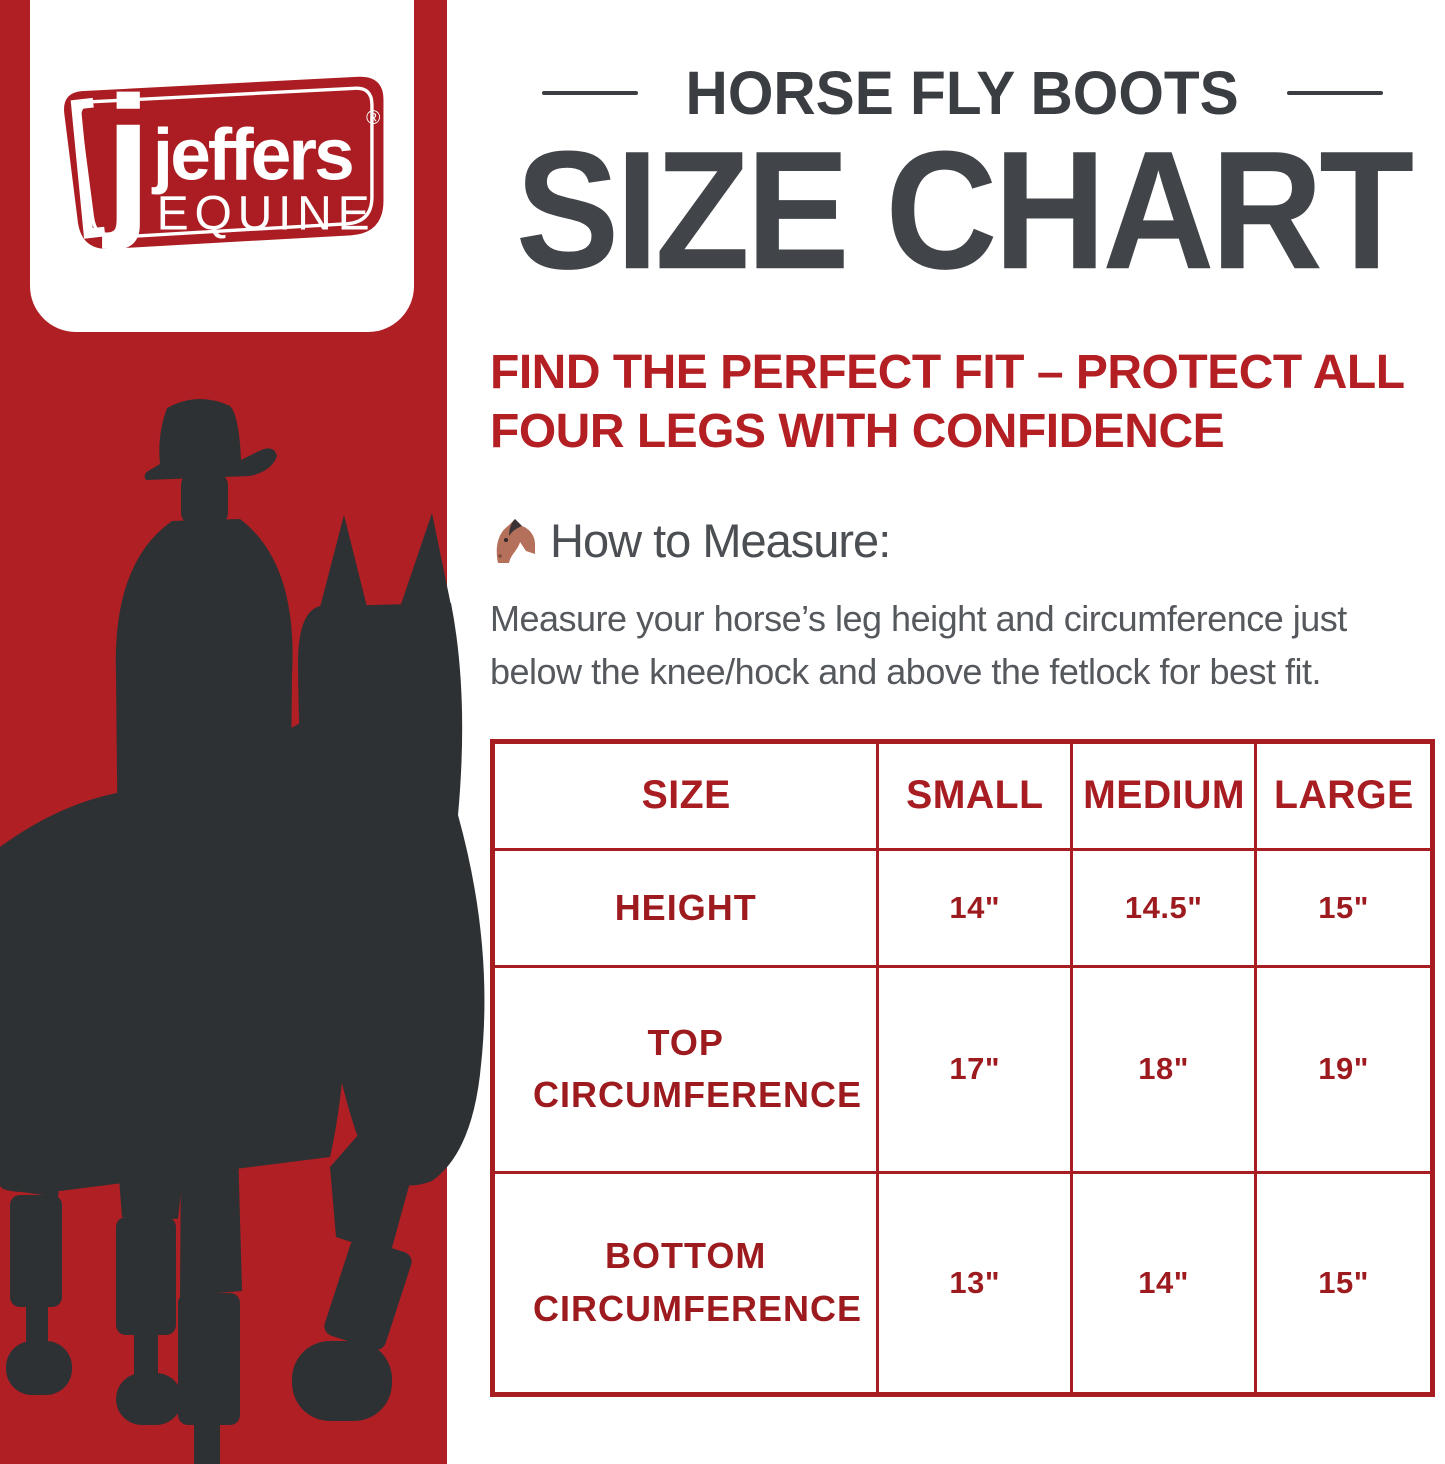 The width and height of the screenshot is (1445, 1464). Describe the element at coordinates (964, 210) in the screenshot. I see `page-title: SIZE CHART` at that location.